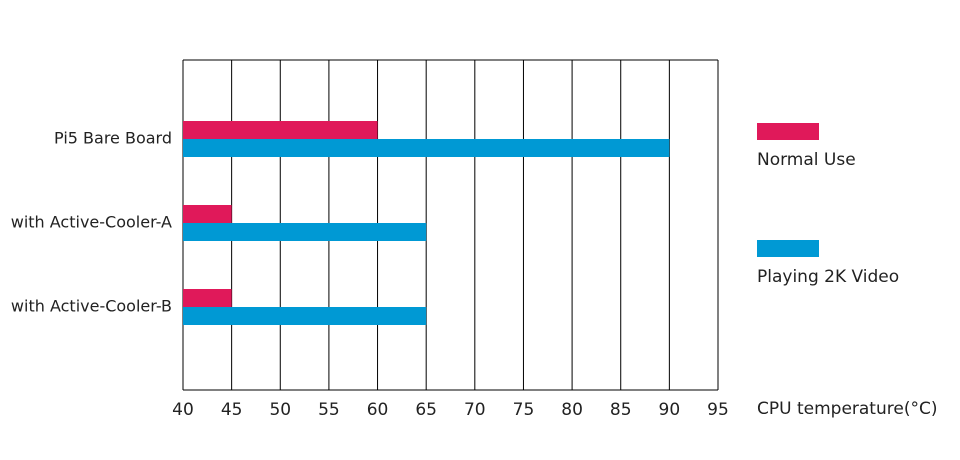  What do you see at coordinates (232, 410) in the screenshot?
I see `x-tick-label: 45` at bounding box center [232, 410].